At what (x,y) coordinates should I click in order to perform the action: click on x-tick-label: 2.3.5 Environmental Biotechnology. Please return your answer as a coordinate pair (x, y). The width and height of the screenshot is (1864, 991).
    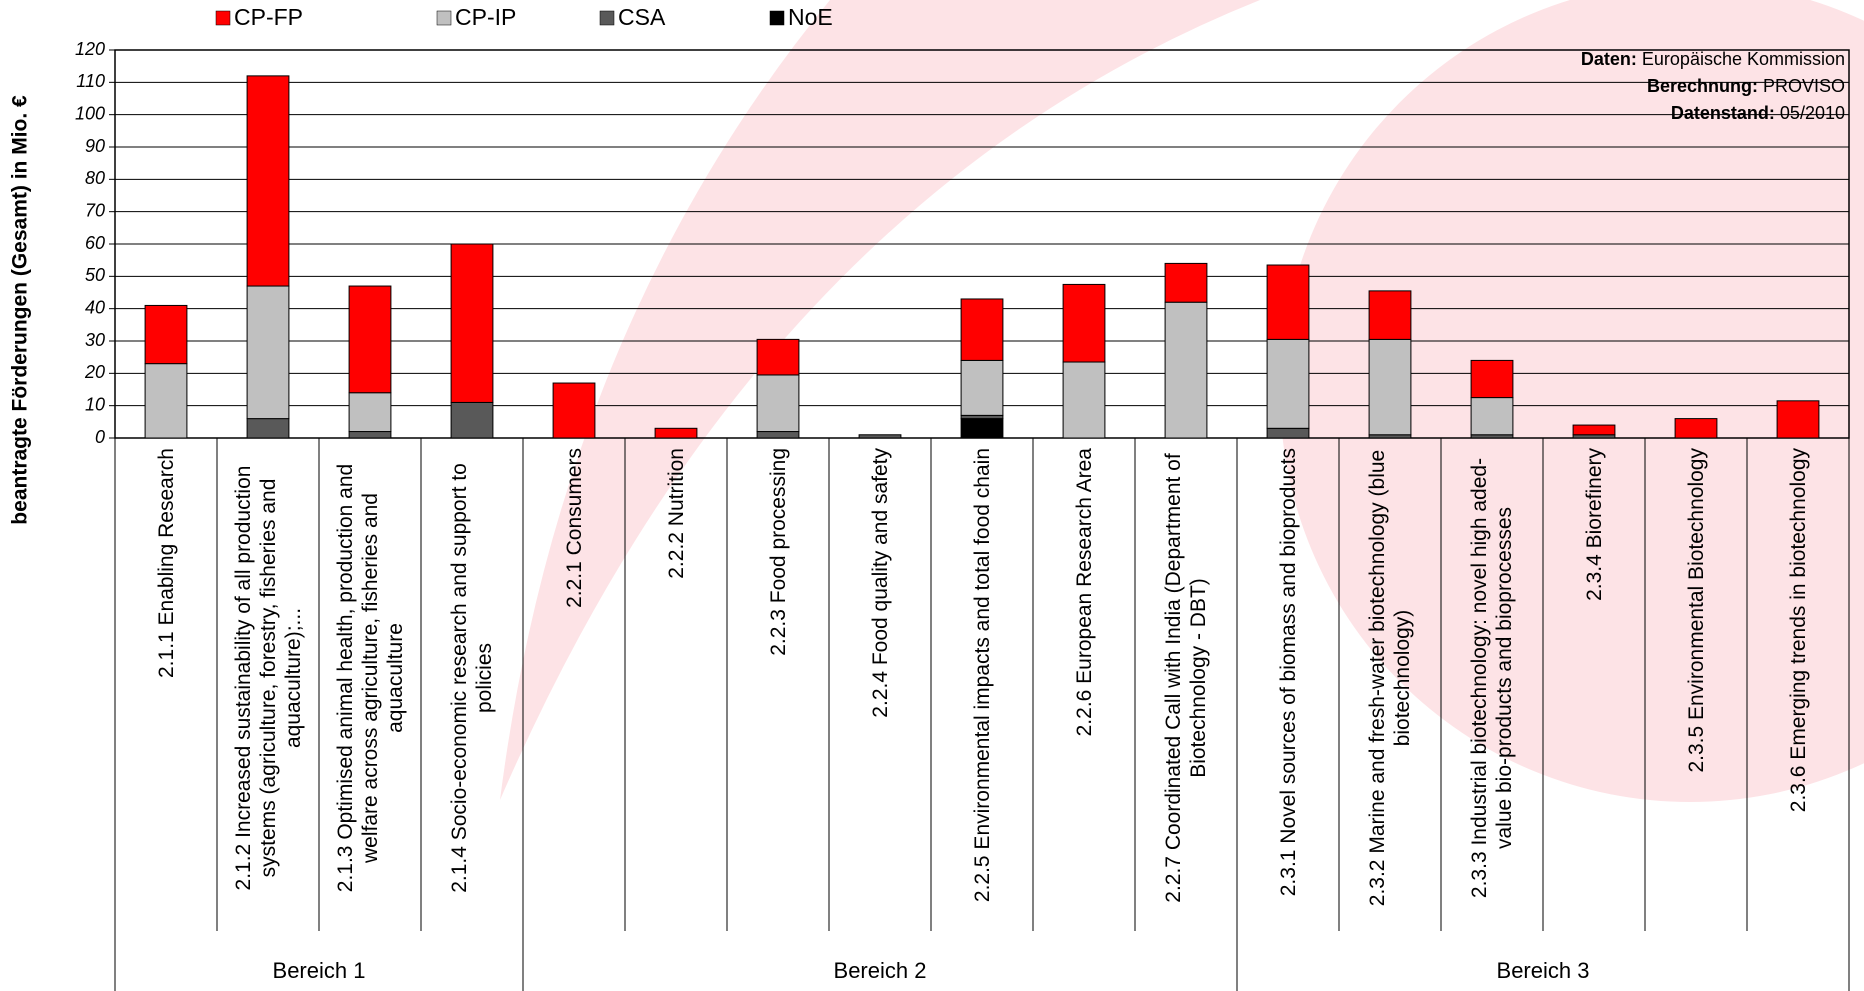
    Looking at the image, I should click on (1696, 678).